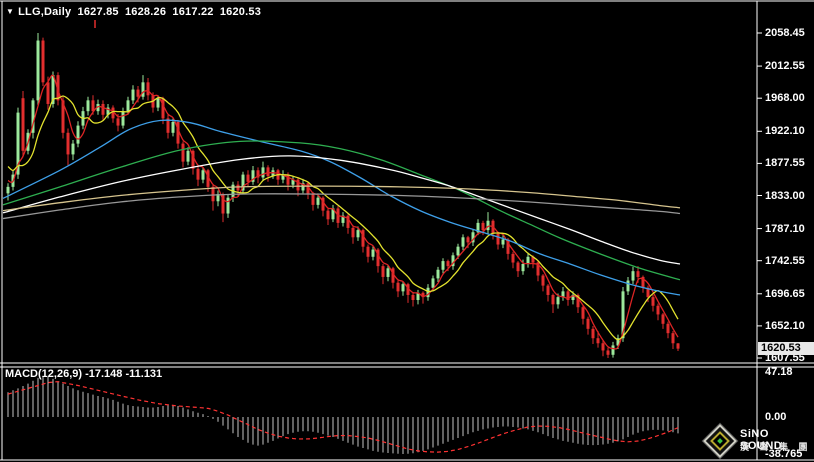  What do you see at coordinates (785, 98) in the screenshot?
I see `price-axis-label: 1968.00` at bounding box center [785, 98].